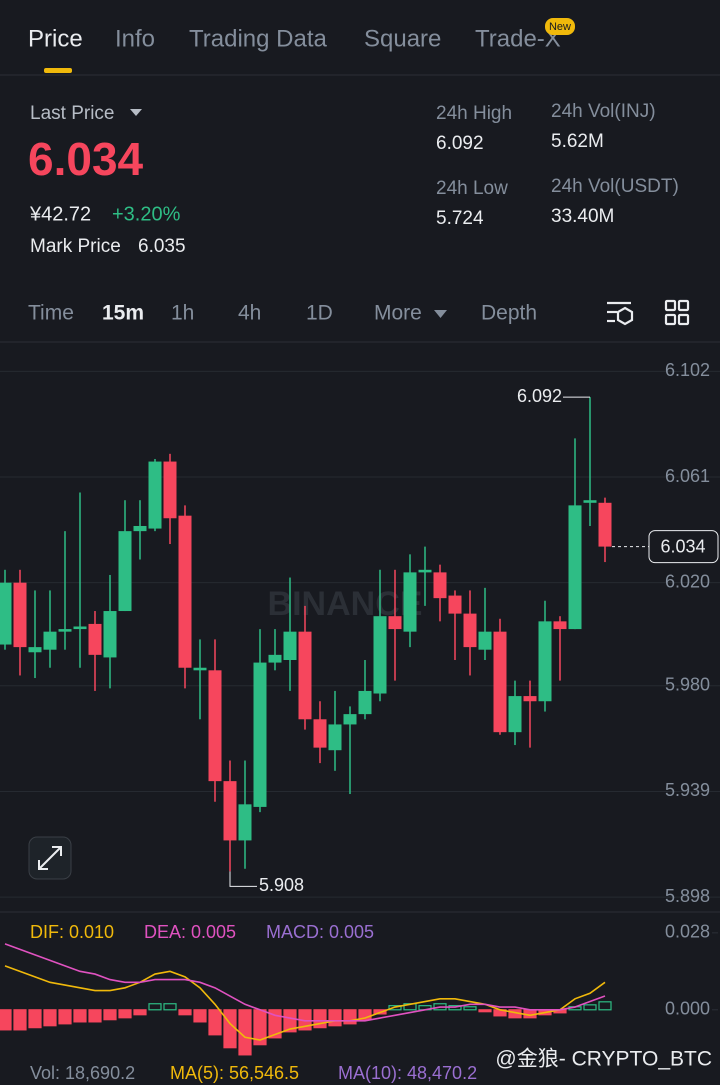 This screenshot has width=720, height=1085. Describe the element at coordinates (440, 314) in the screenshot. I see `dropdown-caret` at that location.